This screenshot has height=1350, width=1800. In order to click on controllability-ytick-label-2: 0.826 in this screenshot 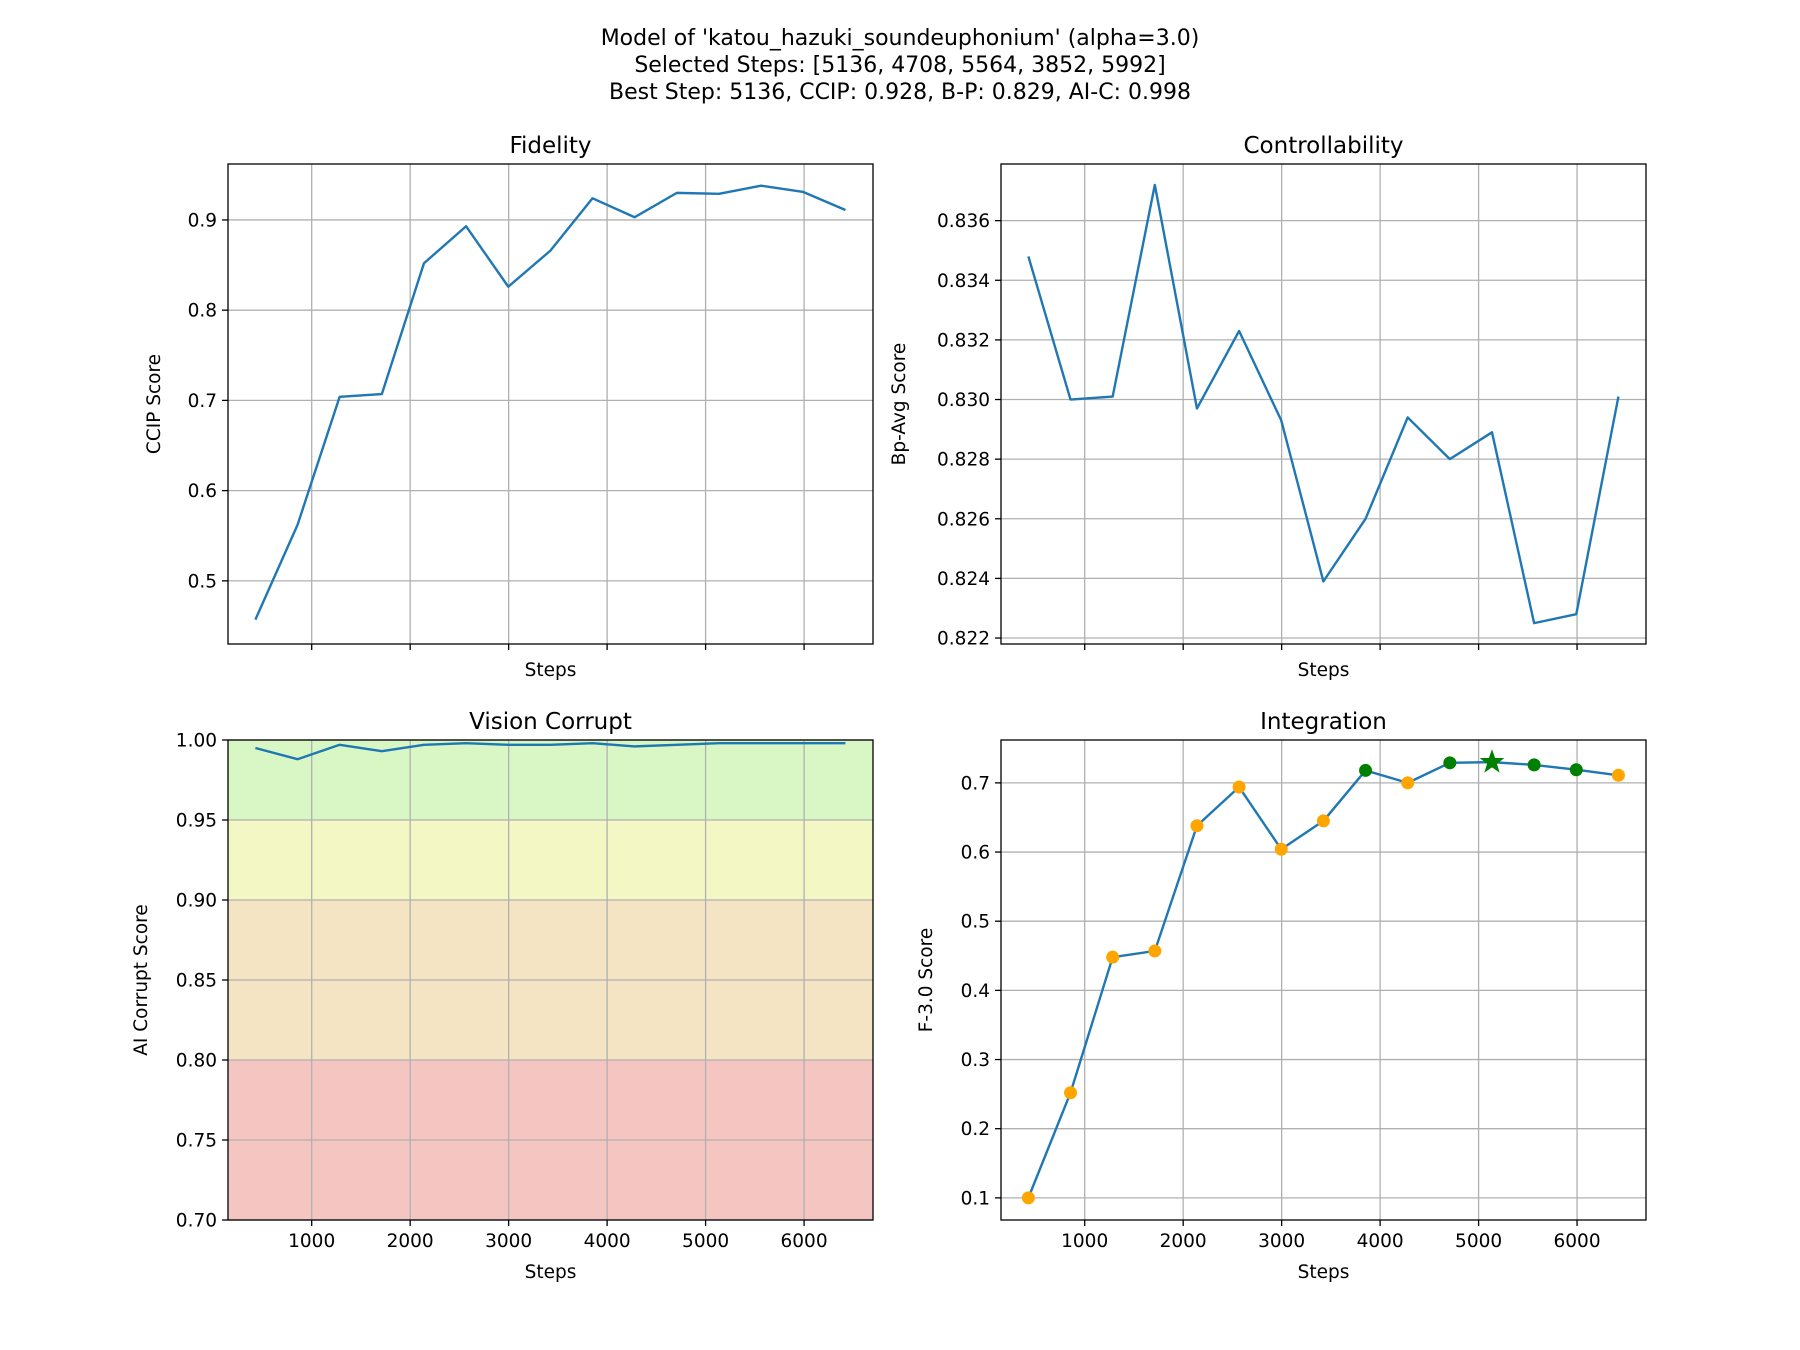, I will do `click(963, 519)`.